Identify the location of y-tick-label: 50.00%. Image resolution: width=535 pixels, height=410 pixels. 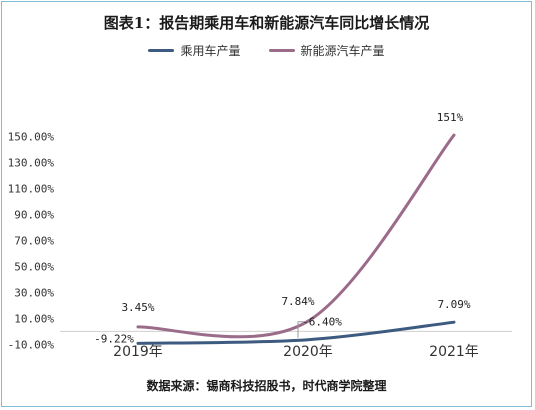
(34, 266).